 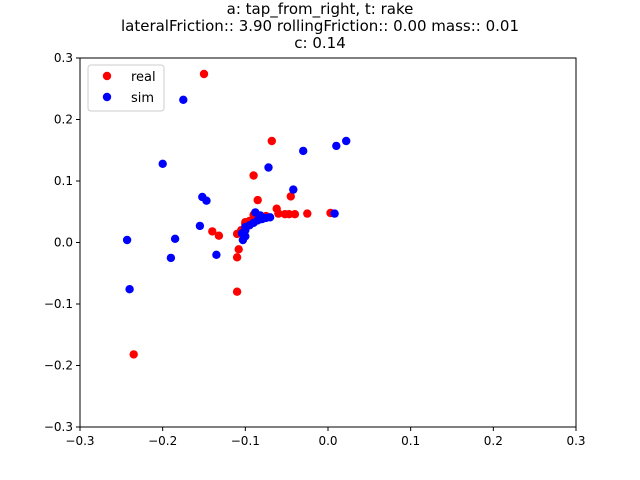 What do you see at coordinates (63, 58) in the screenshot?
I see `y-tick-label: 0.3` at bounding box center [63, 58].